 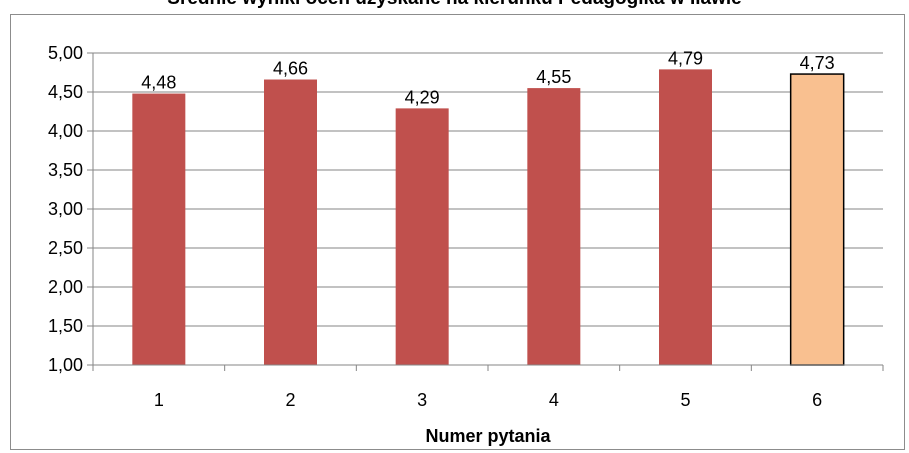 What do you see at coordinates (65, 53) in the screenshot?
I see `y-tick-label: 5,00` at bounding box center [65, 53].